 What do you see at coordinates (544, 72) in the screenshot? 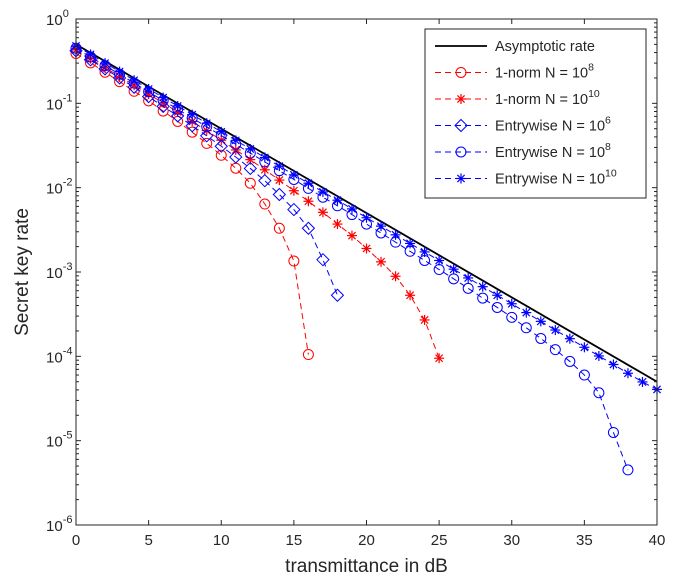
I see `legend-label: 1-norm N = 108` at bounding box center [544, 72].